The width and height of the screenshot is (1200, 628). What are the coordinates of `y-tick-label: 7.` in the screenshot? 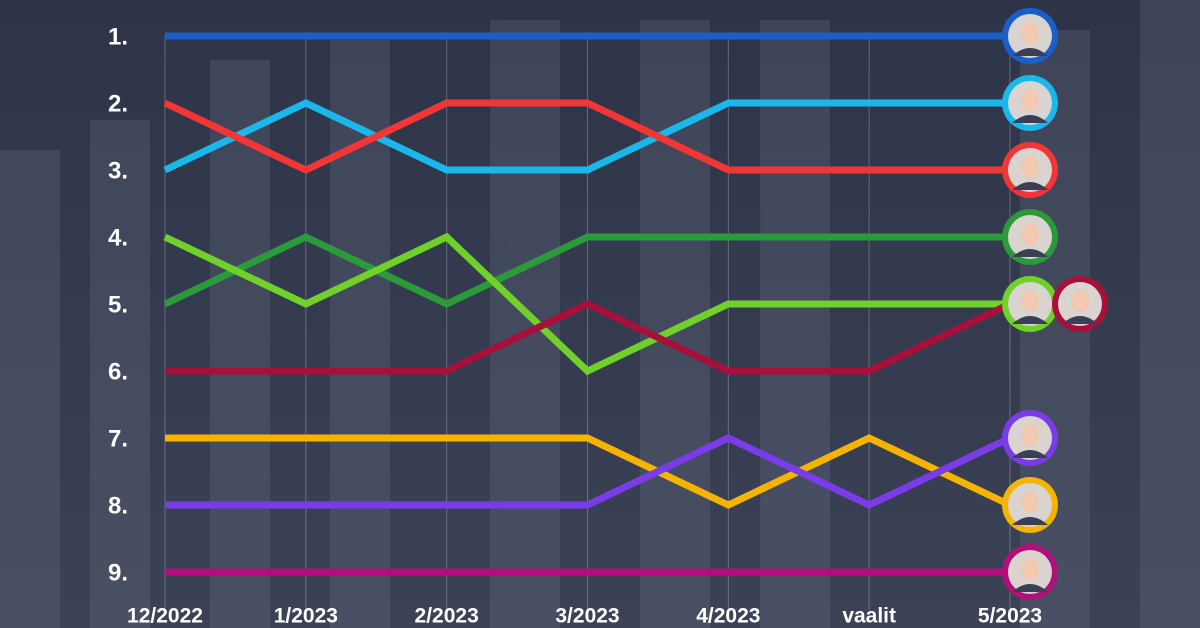 It's located at (118, 438).